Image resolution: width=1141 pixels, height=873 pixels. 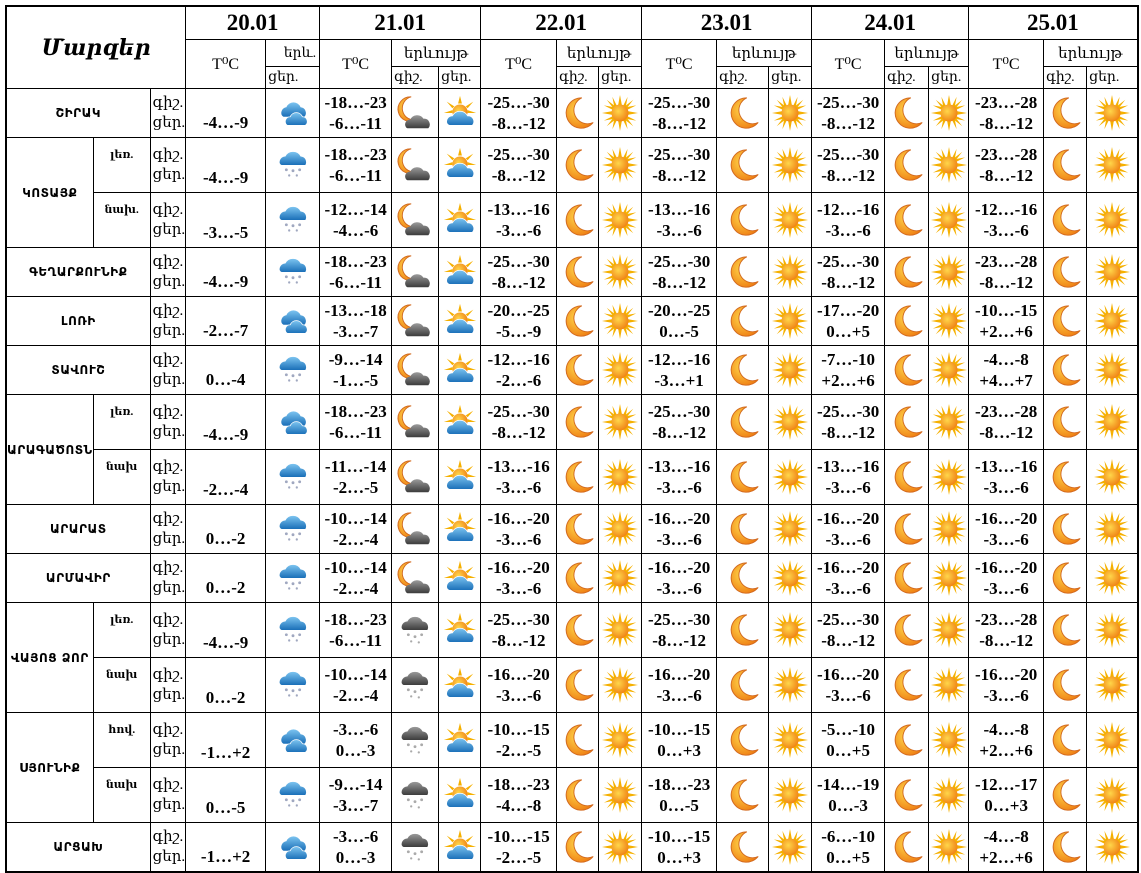 I want to click on snow-gray-icon, so click(x=415, y=740).